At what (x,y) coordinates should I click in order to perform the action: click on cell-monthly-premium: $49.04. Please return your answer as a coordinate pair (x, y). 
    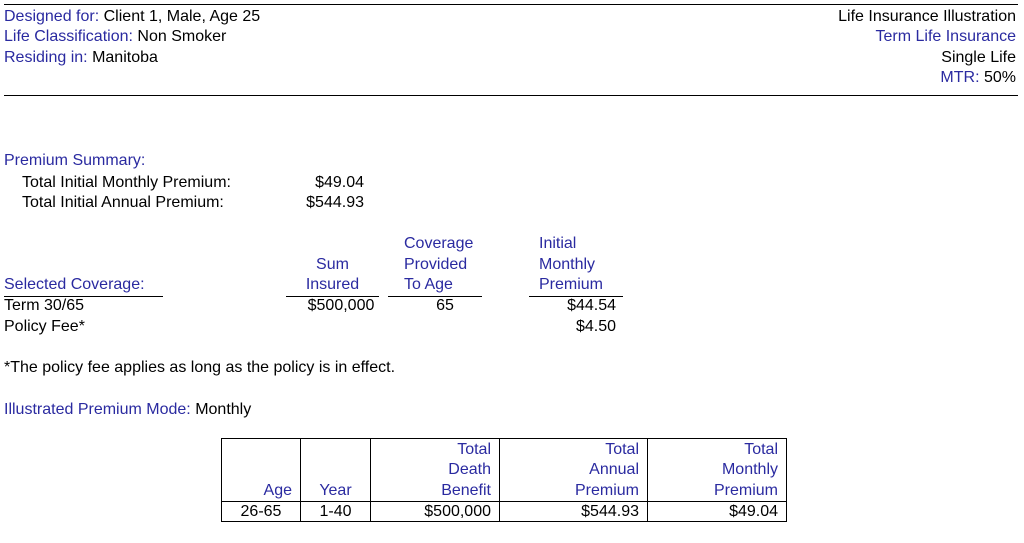
    Looking at the image, I should click on (717, 511).